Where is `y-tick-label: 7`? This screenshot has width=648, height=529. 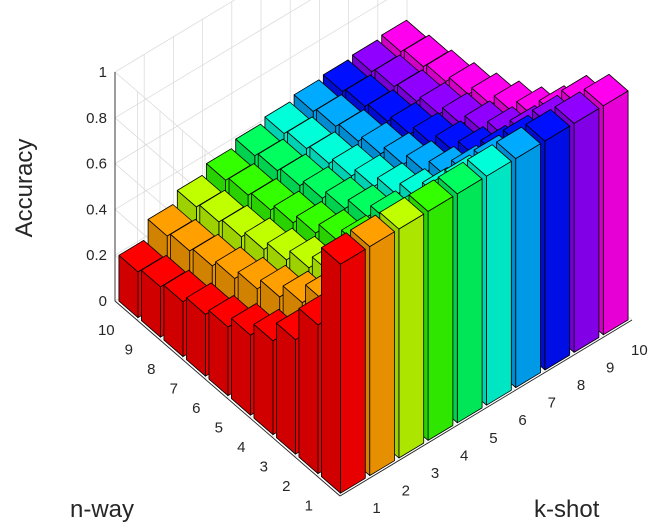 y-tick-label: 7 is located at coordinates (174, 388).